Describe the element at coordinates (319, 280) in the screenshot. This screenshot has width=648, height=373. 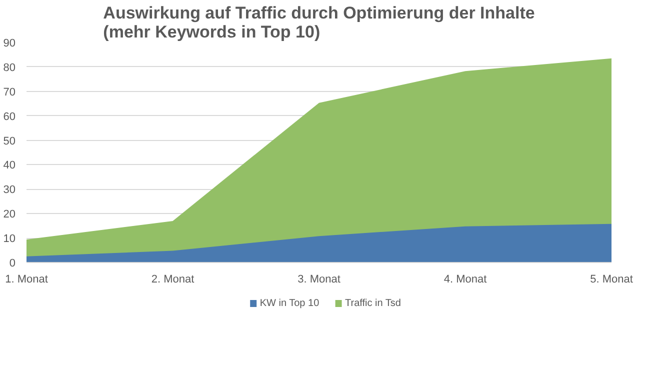
I see `x-tick-label: 3. Monat` at that location.